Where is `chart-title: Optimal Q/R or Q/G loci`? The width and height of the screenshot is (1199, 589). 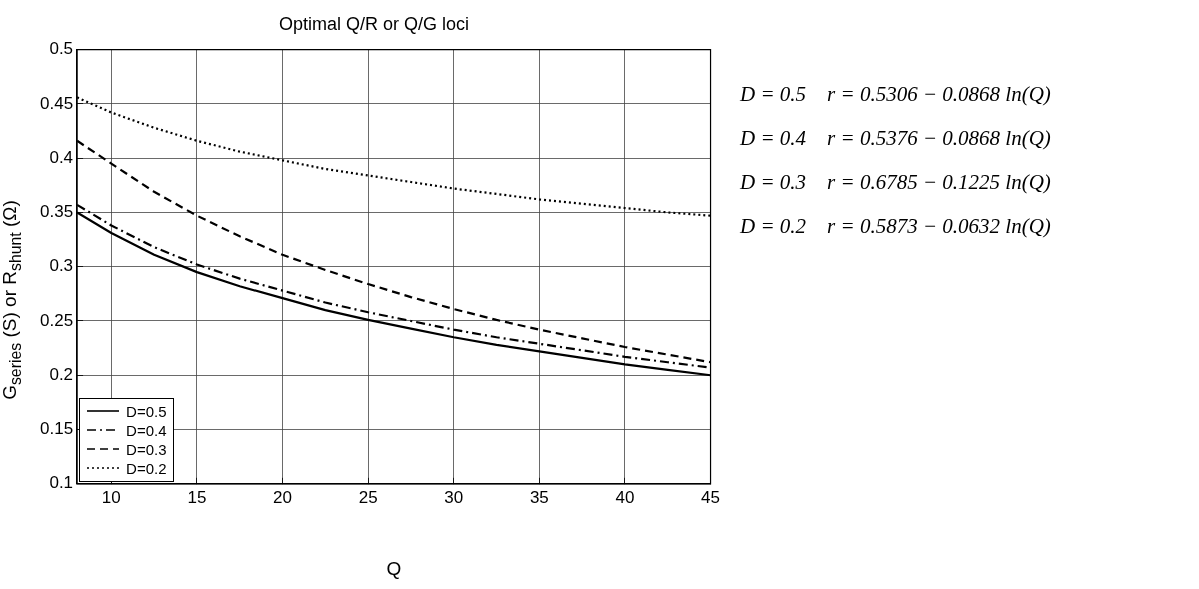
chart-title: Optimal Q/R or Q/G loci is located at coordinates (374, 23).